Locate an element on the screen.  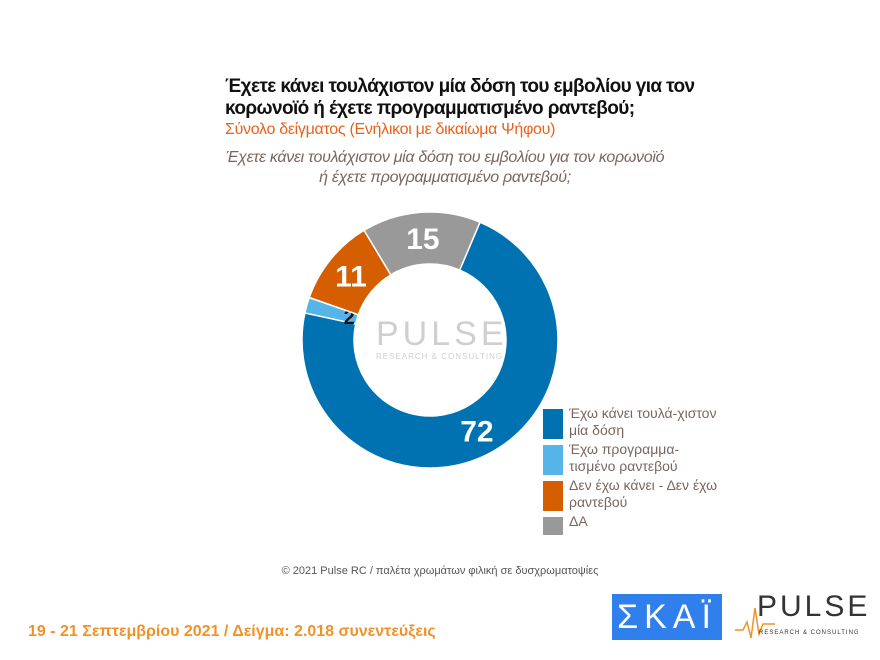
legend-label: Έχω κάνει τουλά-χιστον μία δόση is located at coordinates (643, 421).